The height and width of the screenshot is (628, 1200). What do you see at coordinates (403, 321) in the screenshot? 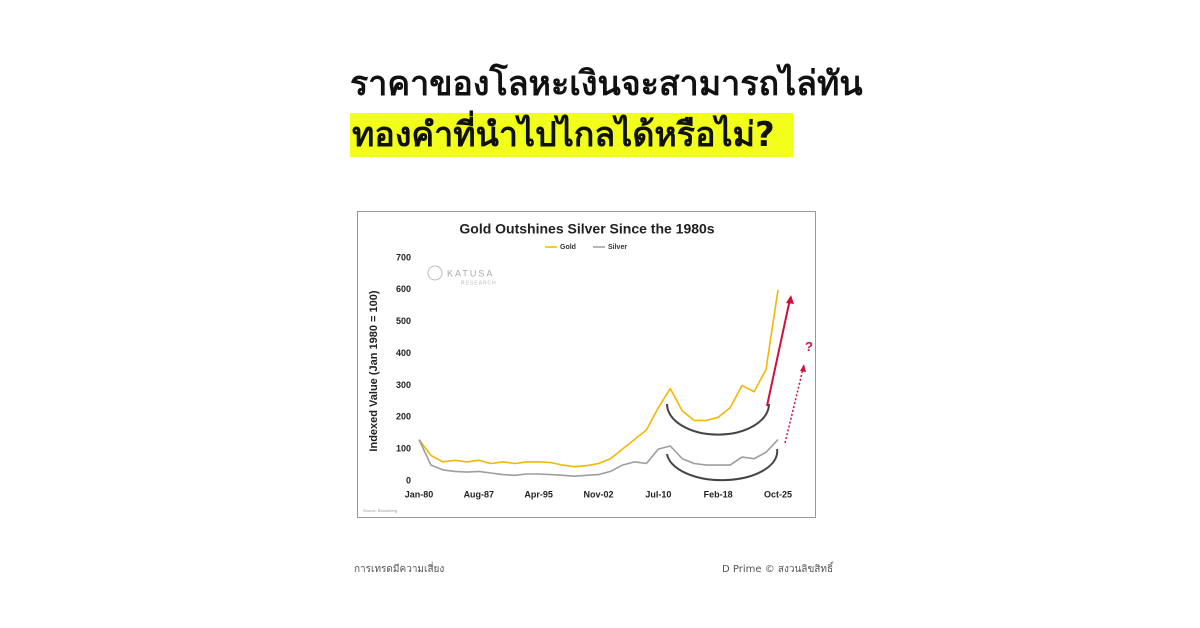
I see `y-tick-label: 500` at bounding box center [403, 321].